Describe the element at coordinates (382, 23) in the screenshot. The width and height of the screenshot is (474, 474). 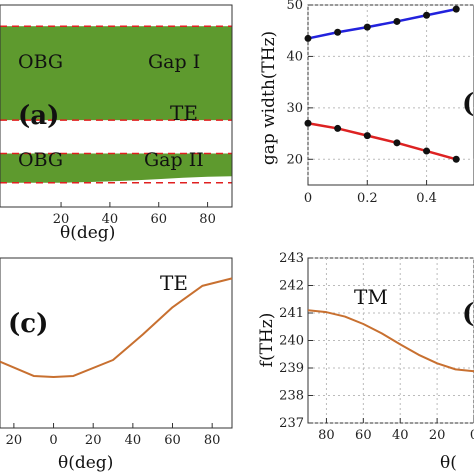
I see `panel-b-series-0-line` at that location.